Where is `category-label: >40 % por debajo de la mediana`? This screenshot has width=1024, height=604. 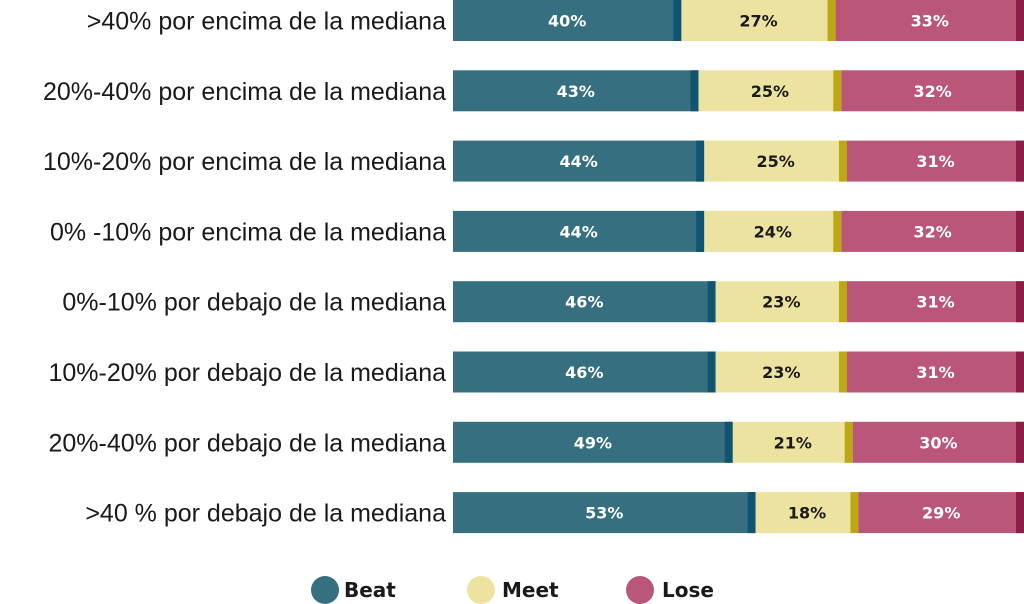 category-label: >40 % por debajo de la mediana is located at coordinates (265, 514).